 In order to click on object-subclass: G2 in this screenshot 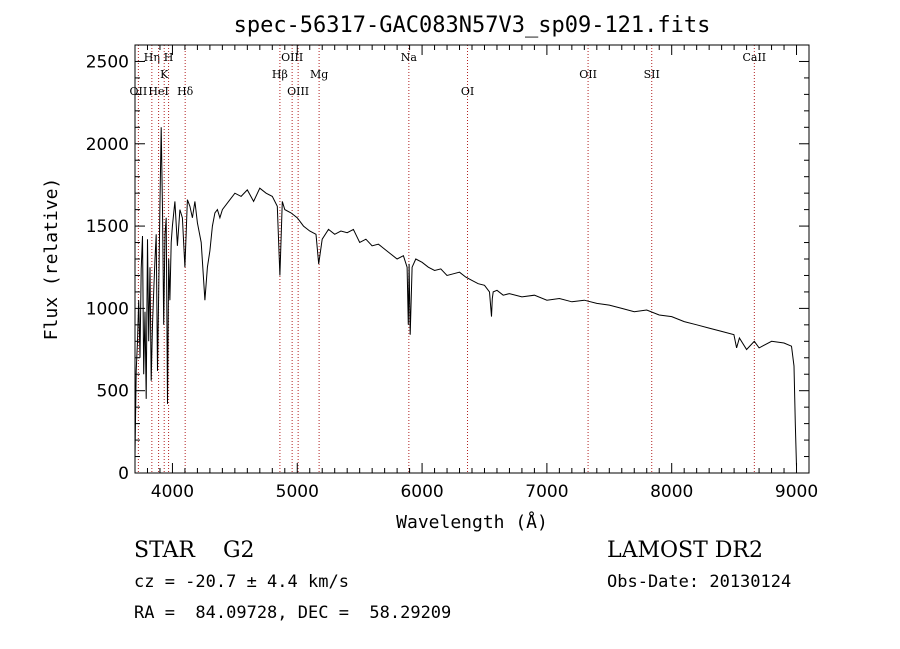, I will do `click(238, 550)`.